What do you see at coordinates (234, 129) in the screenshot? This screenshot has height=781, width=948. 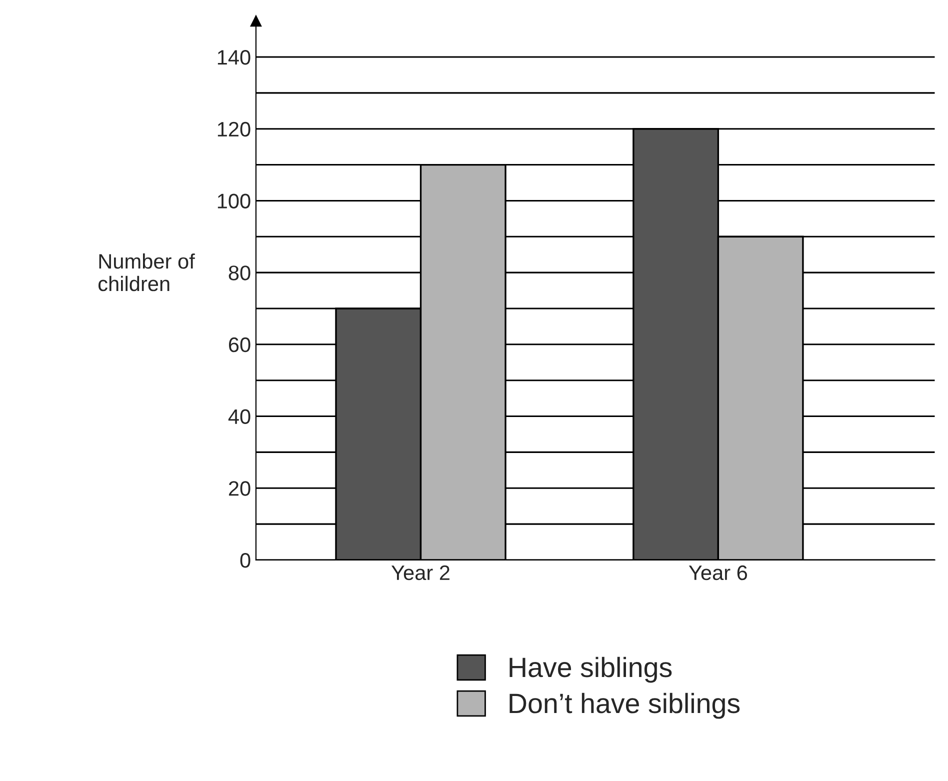 I see `y-tick-label: 120` at bounding box center [234, 129].